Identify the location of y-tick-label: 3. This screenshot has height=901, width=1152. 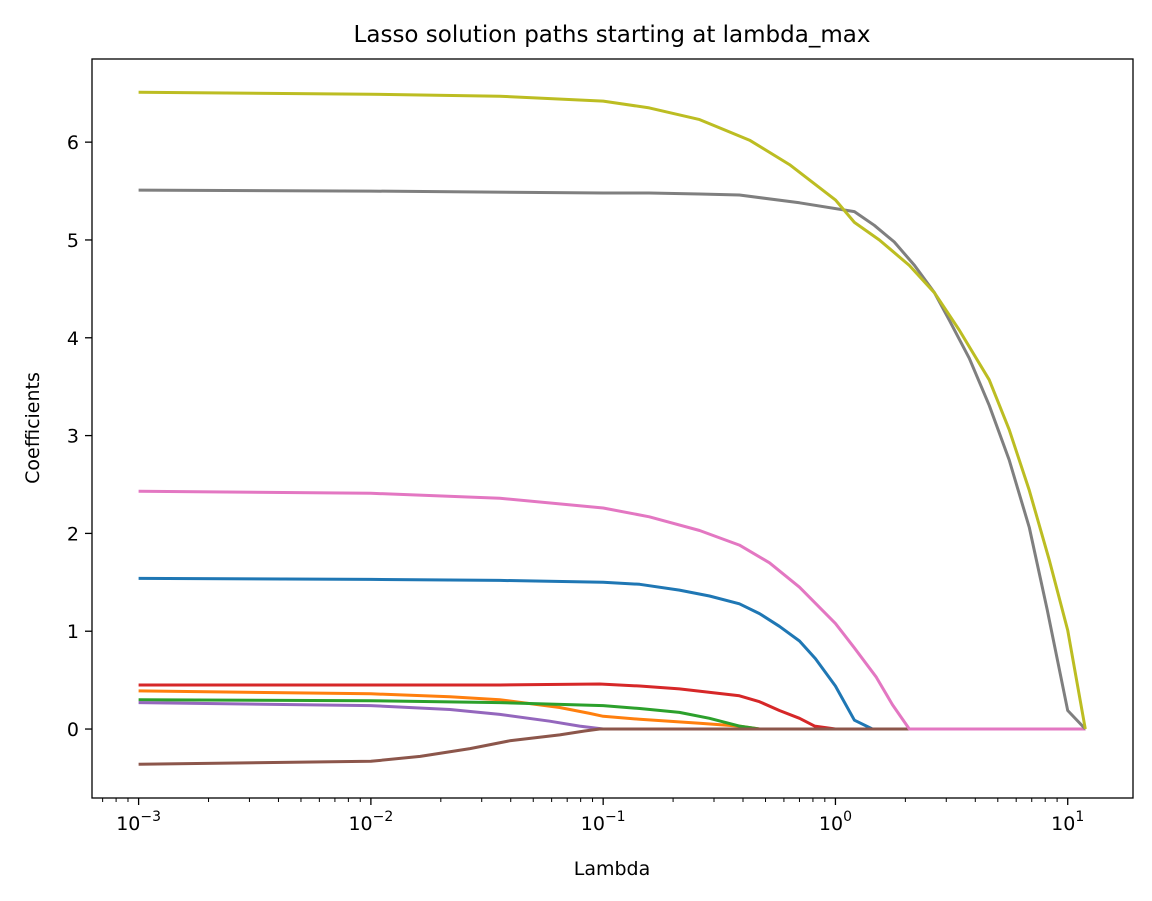
(73, 437).